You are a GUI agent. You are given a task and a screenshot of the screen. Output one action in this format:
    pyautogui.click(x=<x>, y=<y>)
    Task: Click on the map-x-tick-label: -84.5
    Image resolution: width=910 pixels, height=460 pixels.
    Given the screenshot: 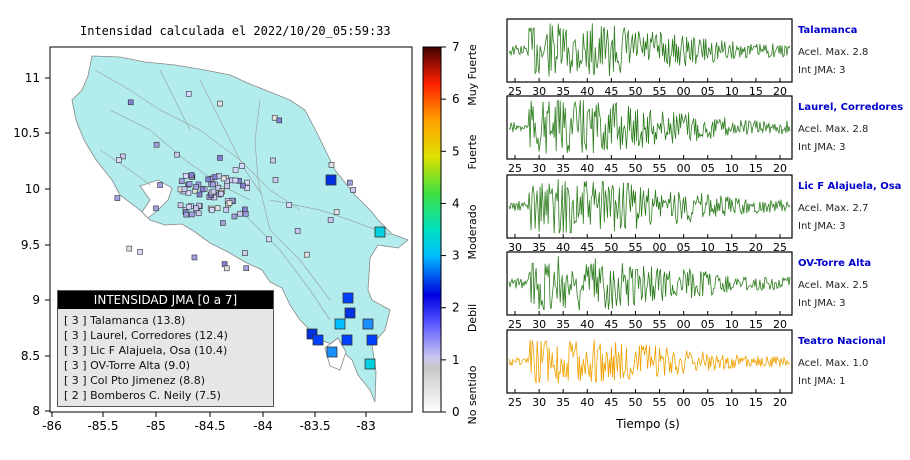 What is the action you would take?
    pyautogui.click(x=209, y=426)
    